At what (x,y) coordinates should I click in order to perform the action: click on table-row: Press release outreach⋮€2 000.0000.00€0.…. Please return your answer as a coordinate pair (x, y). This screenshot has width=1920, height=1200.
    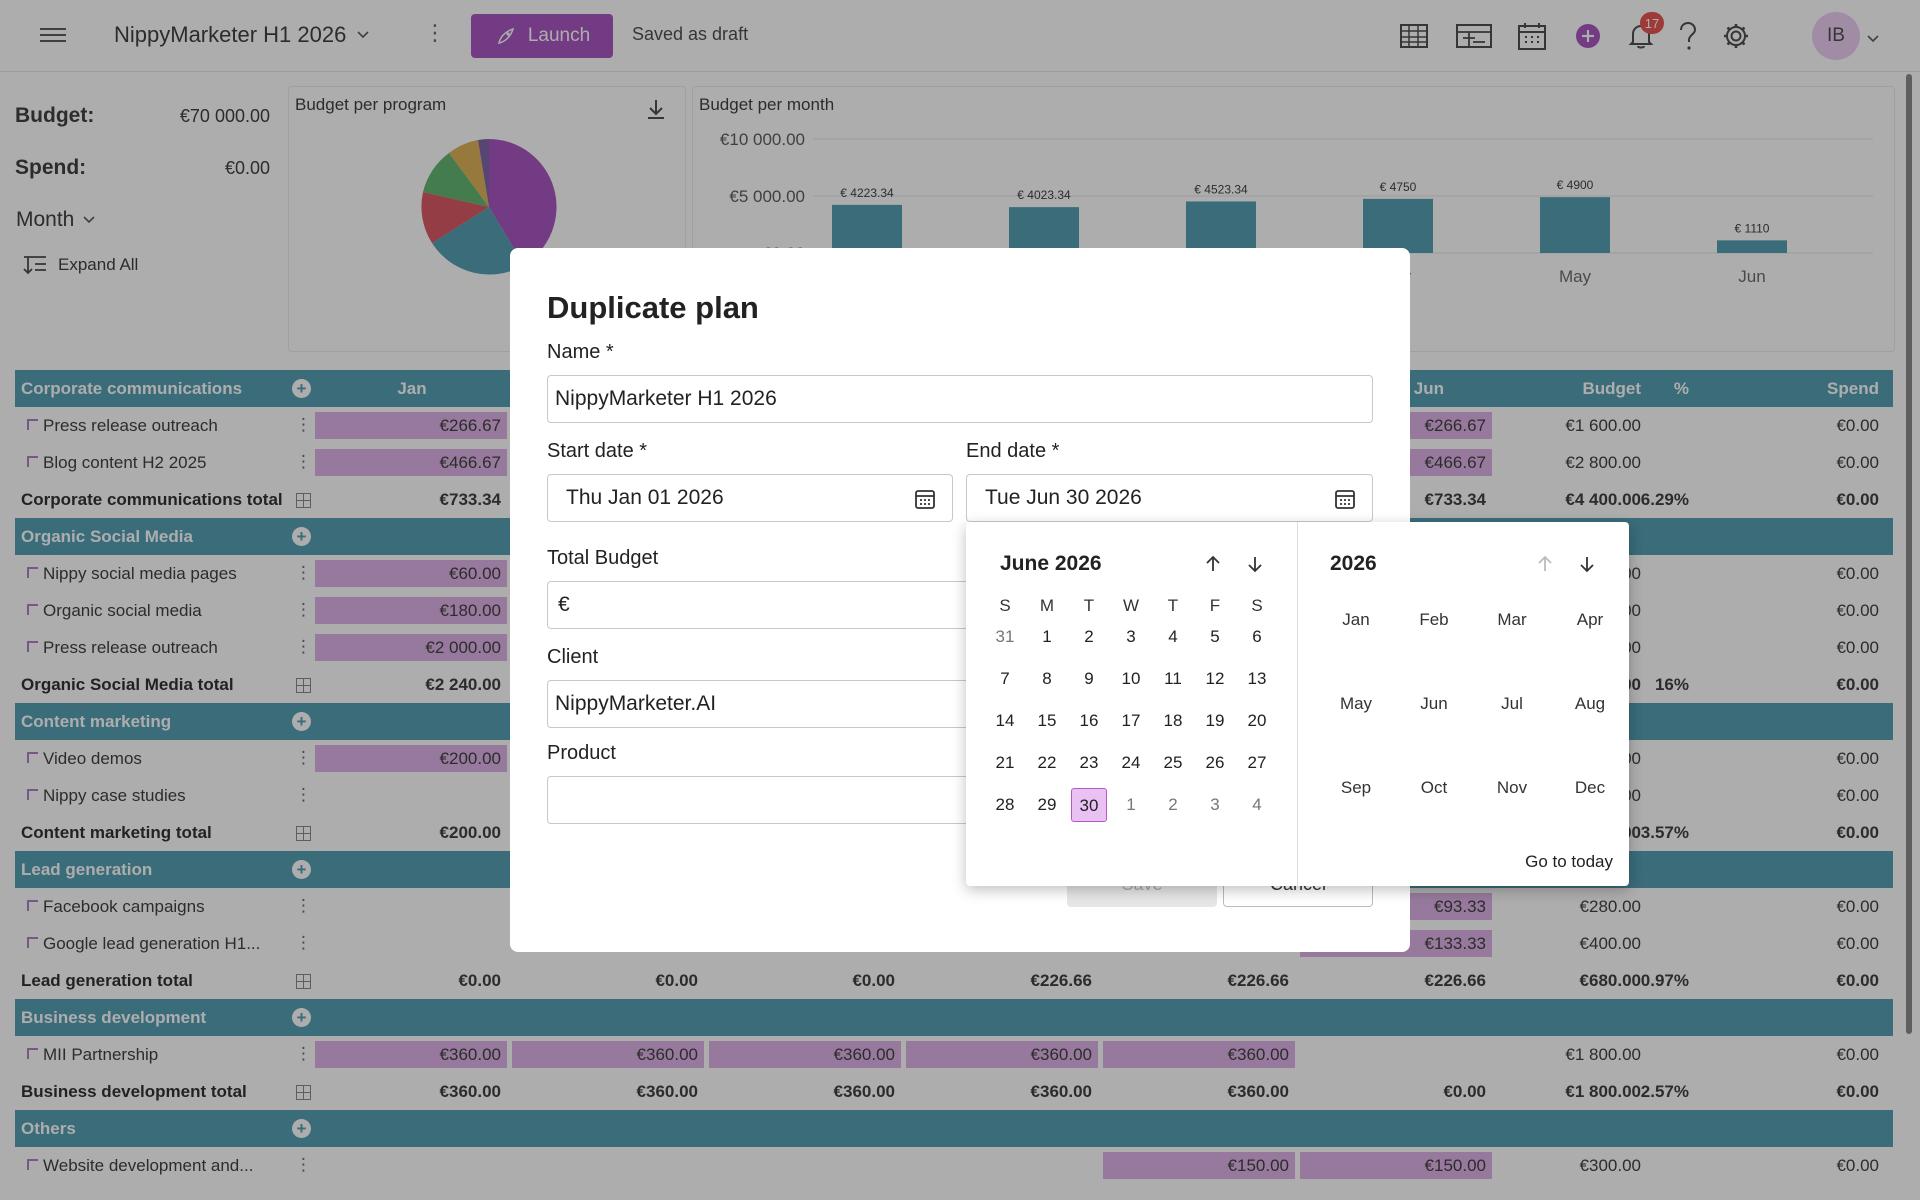
    Looking at the image, I should click on (954, 647).